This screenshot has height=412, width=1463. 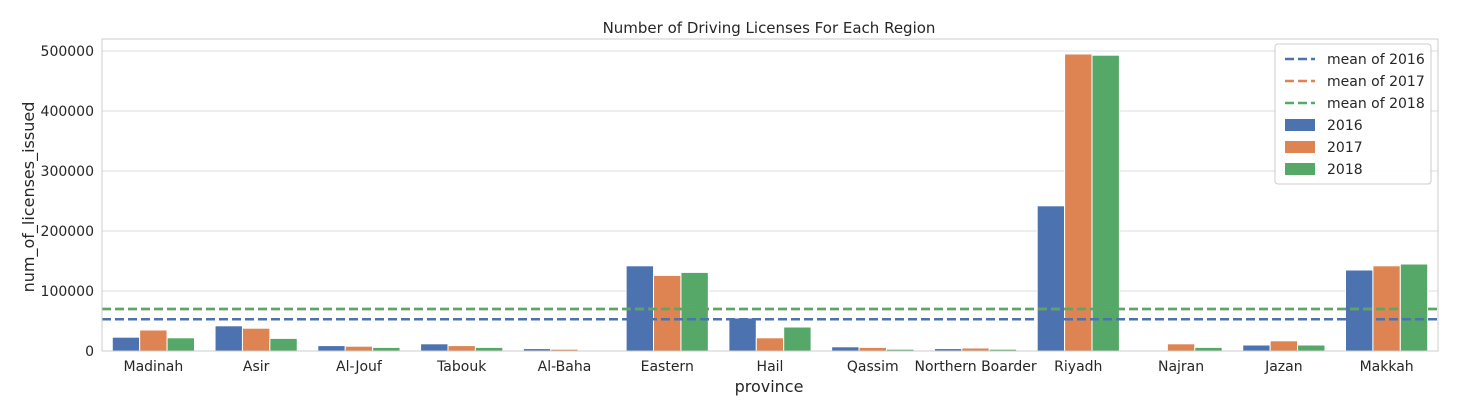 What do you see at coordinates (1181, 367) in the screenshot?
I see `x-tick-label: Najran` at bounding box center [1181, 367].